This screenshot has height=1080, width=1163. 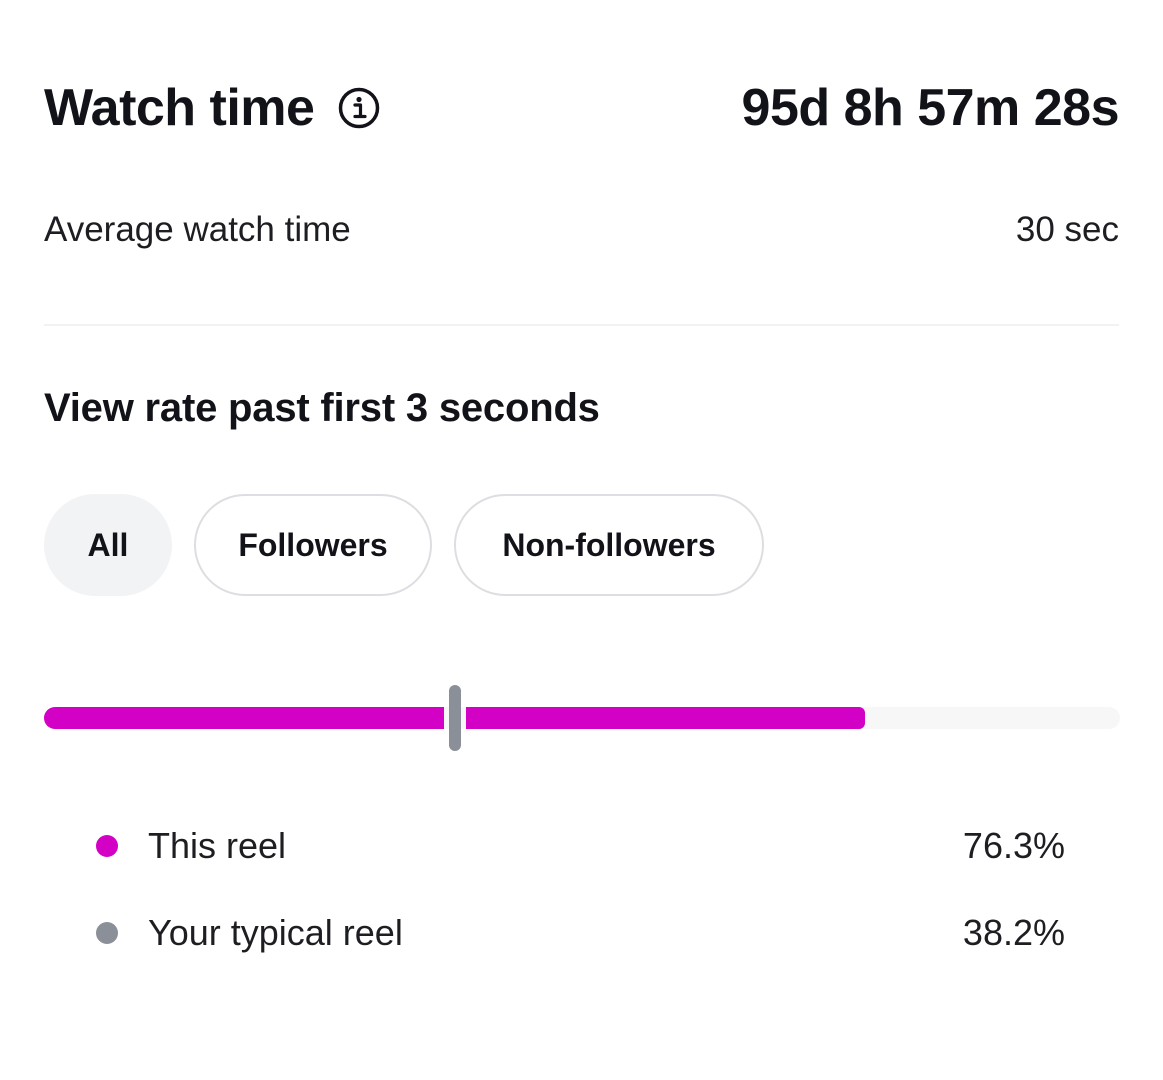 I want to click on audience-filter-chips: All Followers Non-followers, so click(x=404, y=545).